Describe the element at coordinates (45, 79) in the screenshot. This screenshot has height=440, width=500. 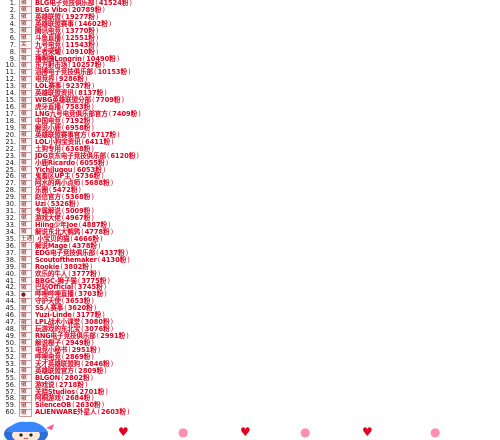
I see `entry-name: 电竞界` at that location.